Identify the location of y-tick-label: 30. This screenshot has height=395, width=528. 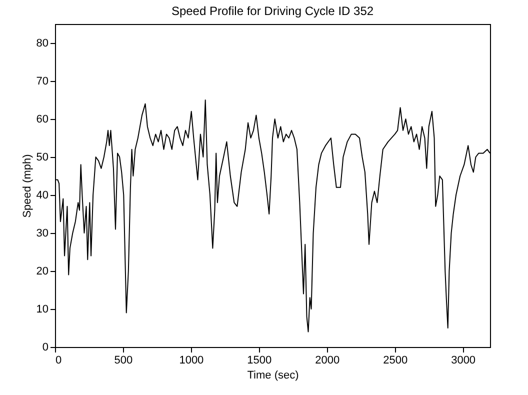
(42, 234).